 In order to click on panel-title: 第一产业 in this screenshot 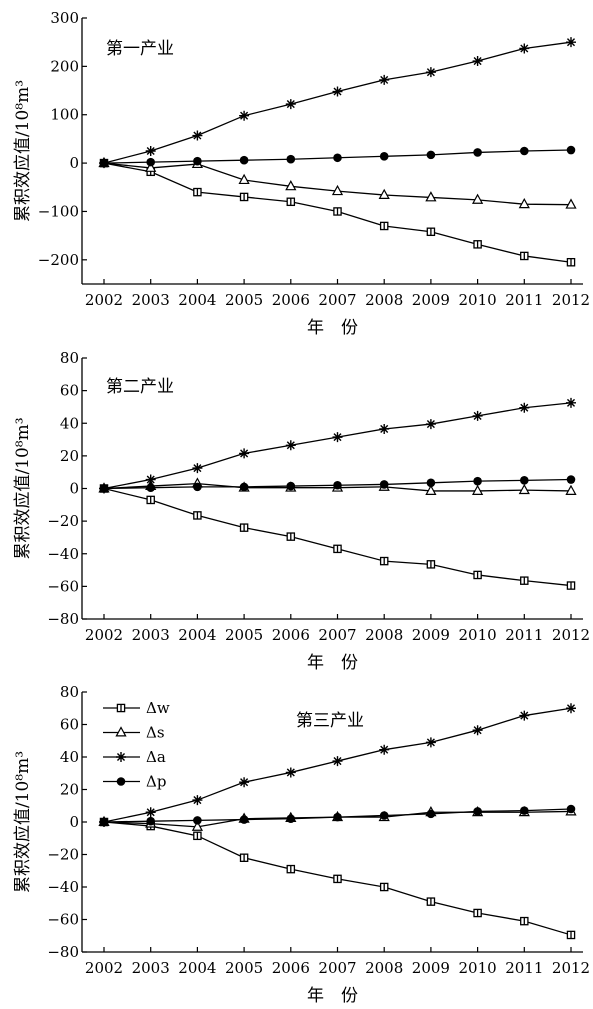, I will do `click(140, 49)`.